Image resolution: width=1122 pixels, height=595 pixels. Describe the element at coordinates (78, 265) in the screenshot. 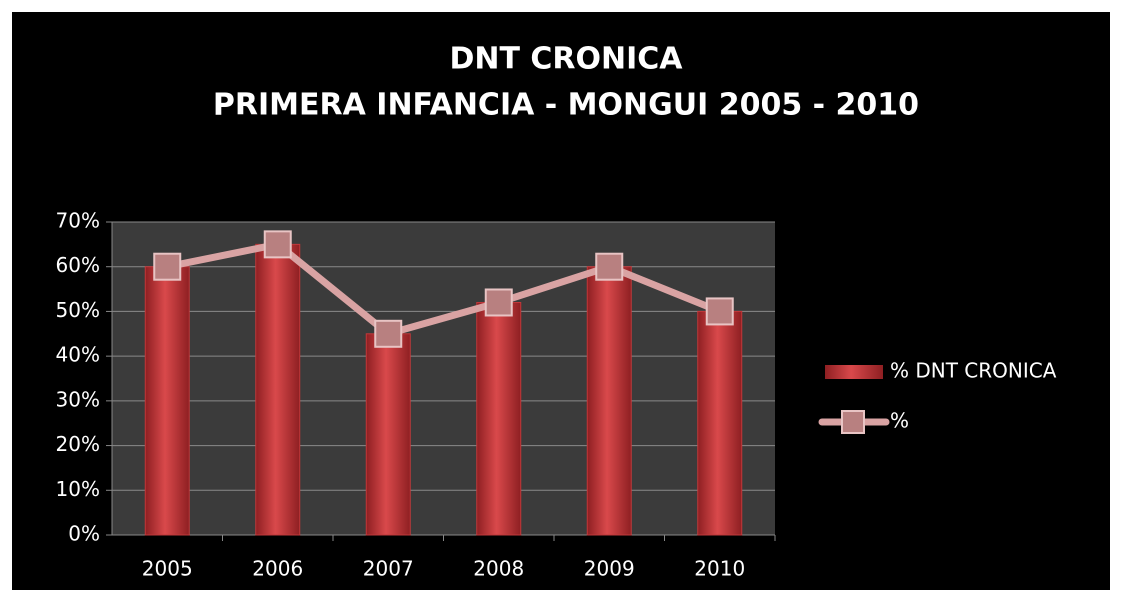

I see `y-tick-label: 60%` at that location.